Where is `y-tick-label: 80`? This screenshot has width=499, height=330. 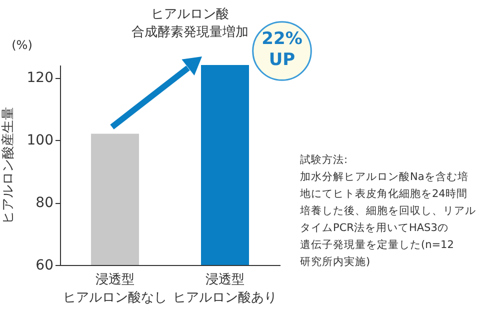
y-tick-label: 80 is located at coordinates (45, 203).